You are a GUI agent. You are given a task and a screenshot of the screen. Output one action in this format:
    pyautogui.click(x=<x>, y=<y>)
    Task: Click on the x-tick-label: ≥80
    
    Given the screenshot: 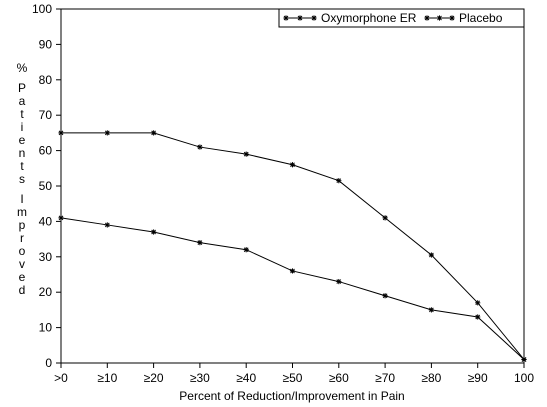 What is the action you would take?
    pyautogui.click(x=431, y=378)
    